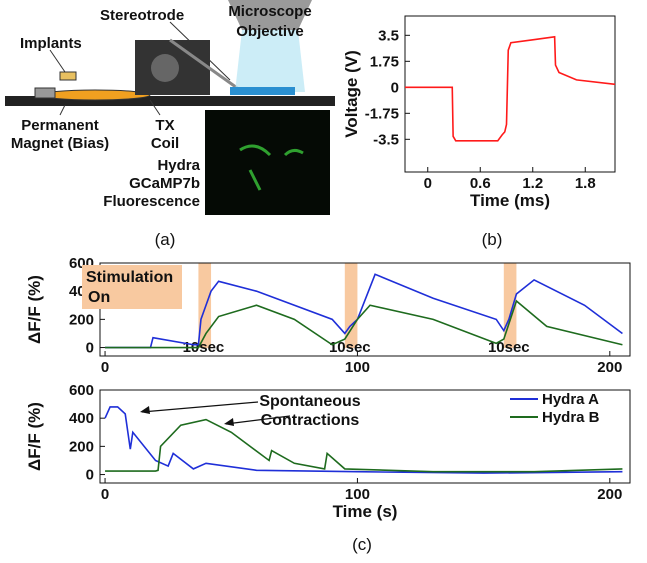 This screenshot has height=563, width=647. What do you see at coordinates (151, 183) in the screenshot?
I see `label: Hydra GCaMP7b Fluorescence` at bounding box center [151, 183].